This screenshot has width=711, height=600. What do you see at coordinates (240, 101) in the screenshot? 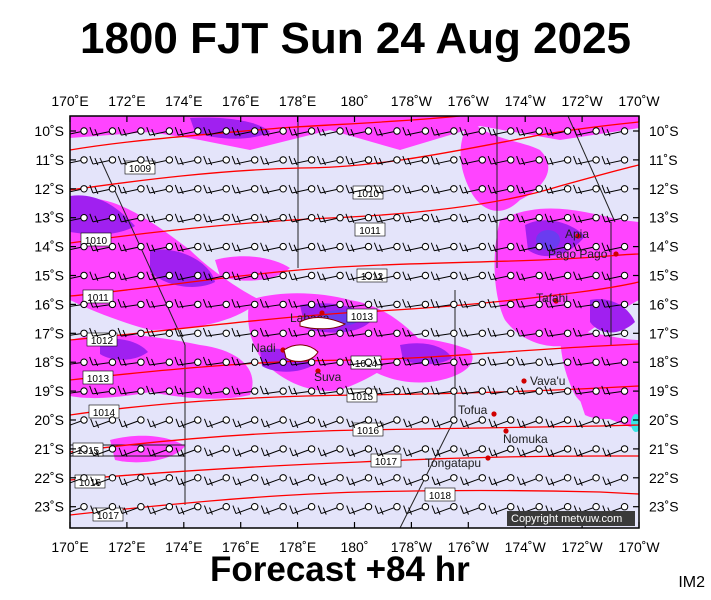
I see `lon-label-top: 176˚E` at bounding box center [240, 101].